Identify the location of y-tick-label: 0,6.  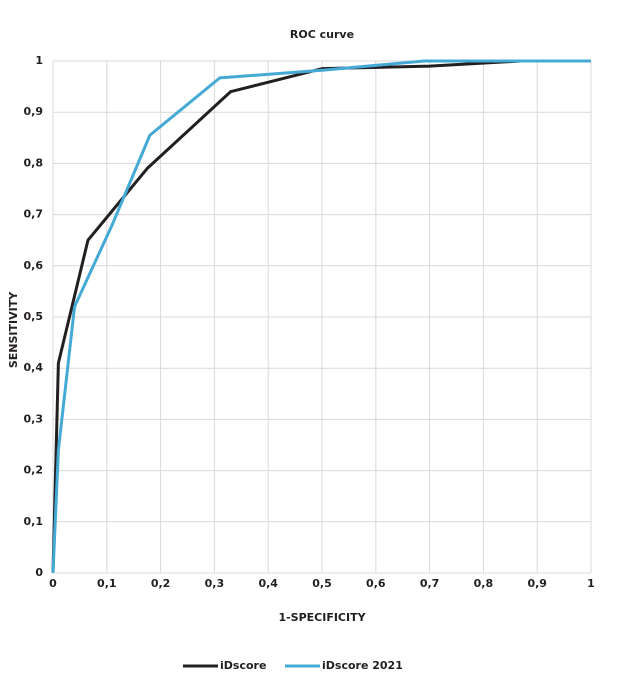
(34, 265).